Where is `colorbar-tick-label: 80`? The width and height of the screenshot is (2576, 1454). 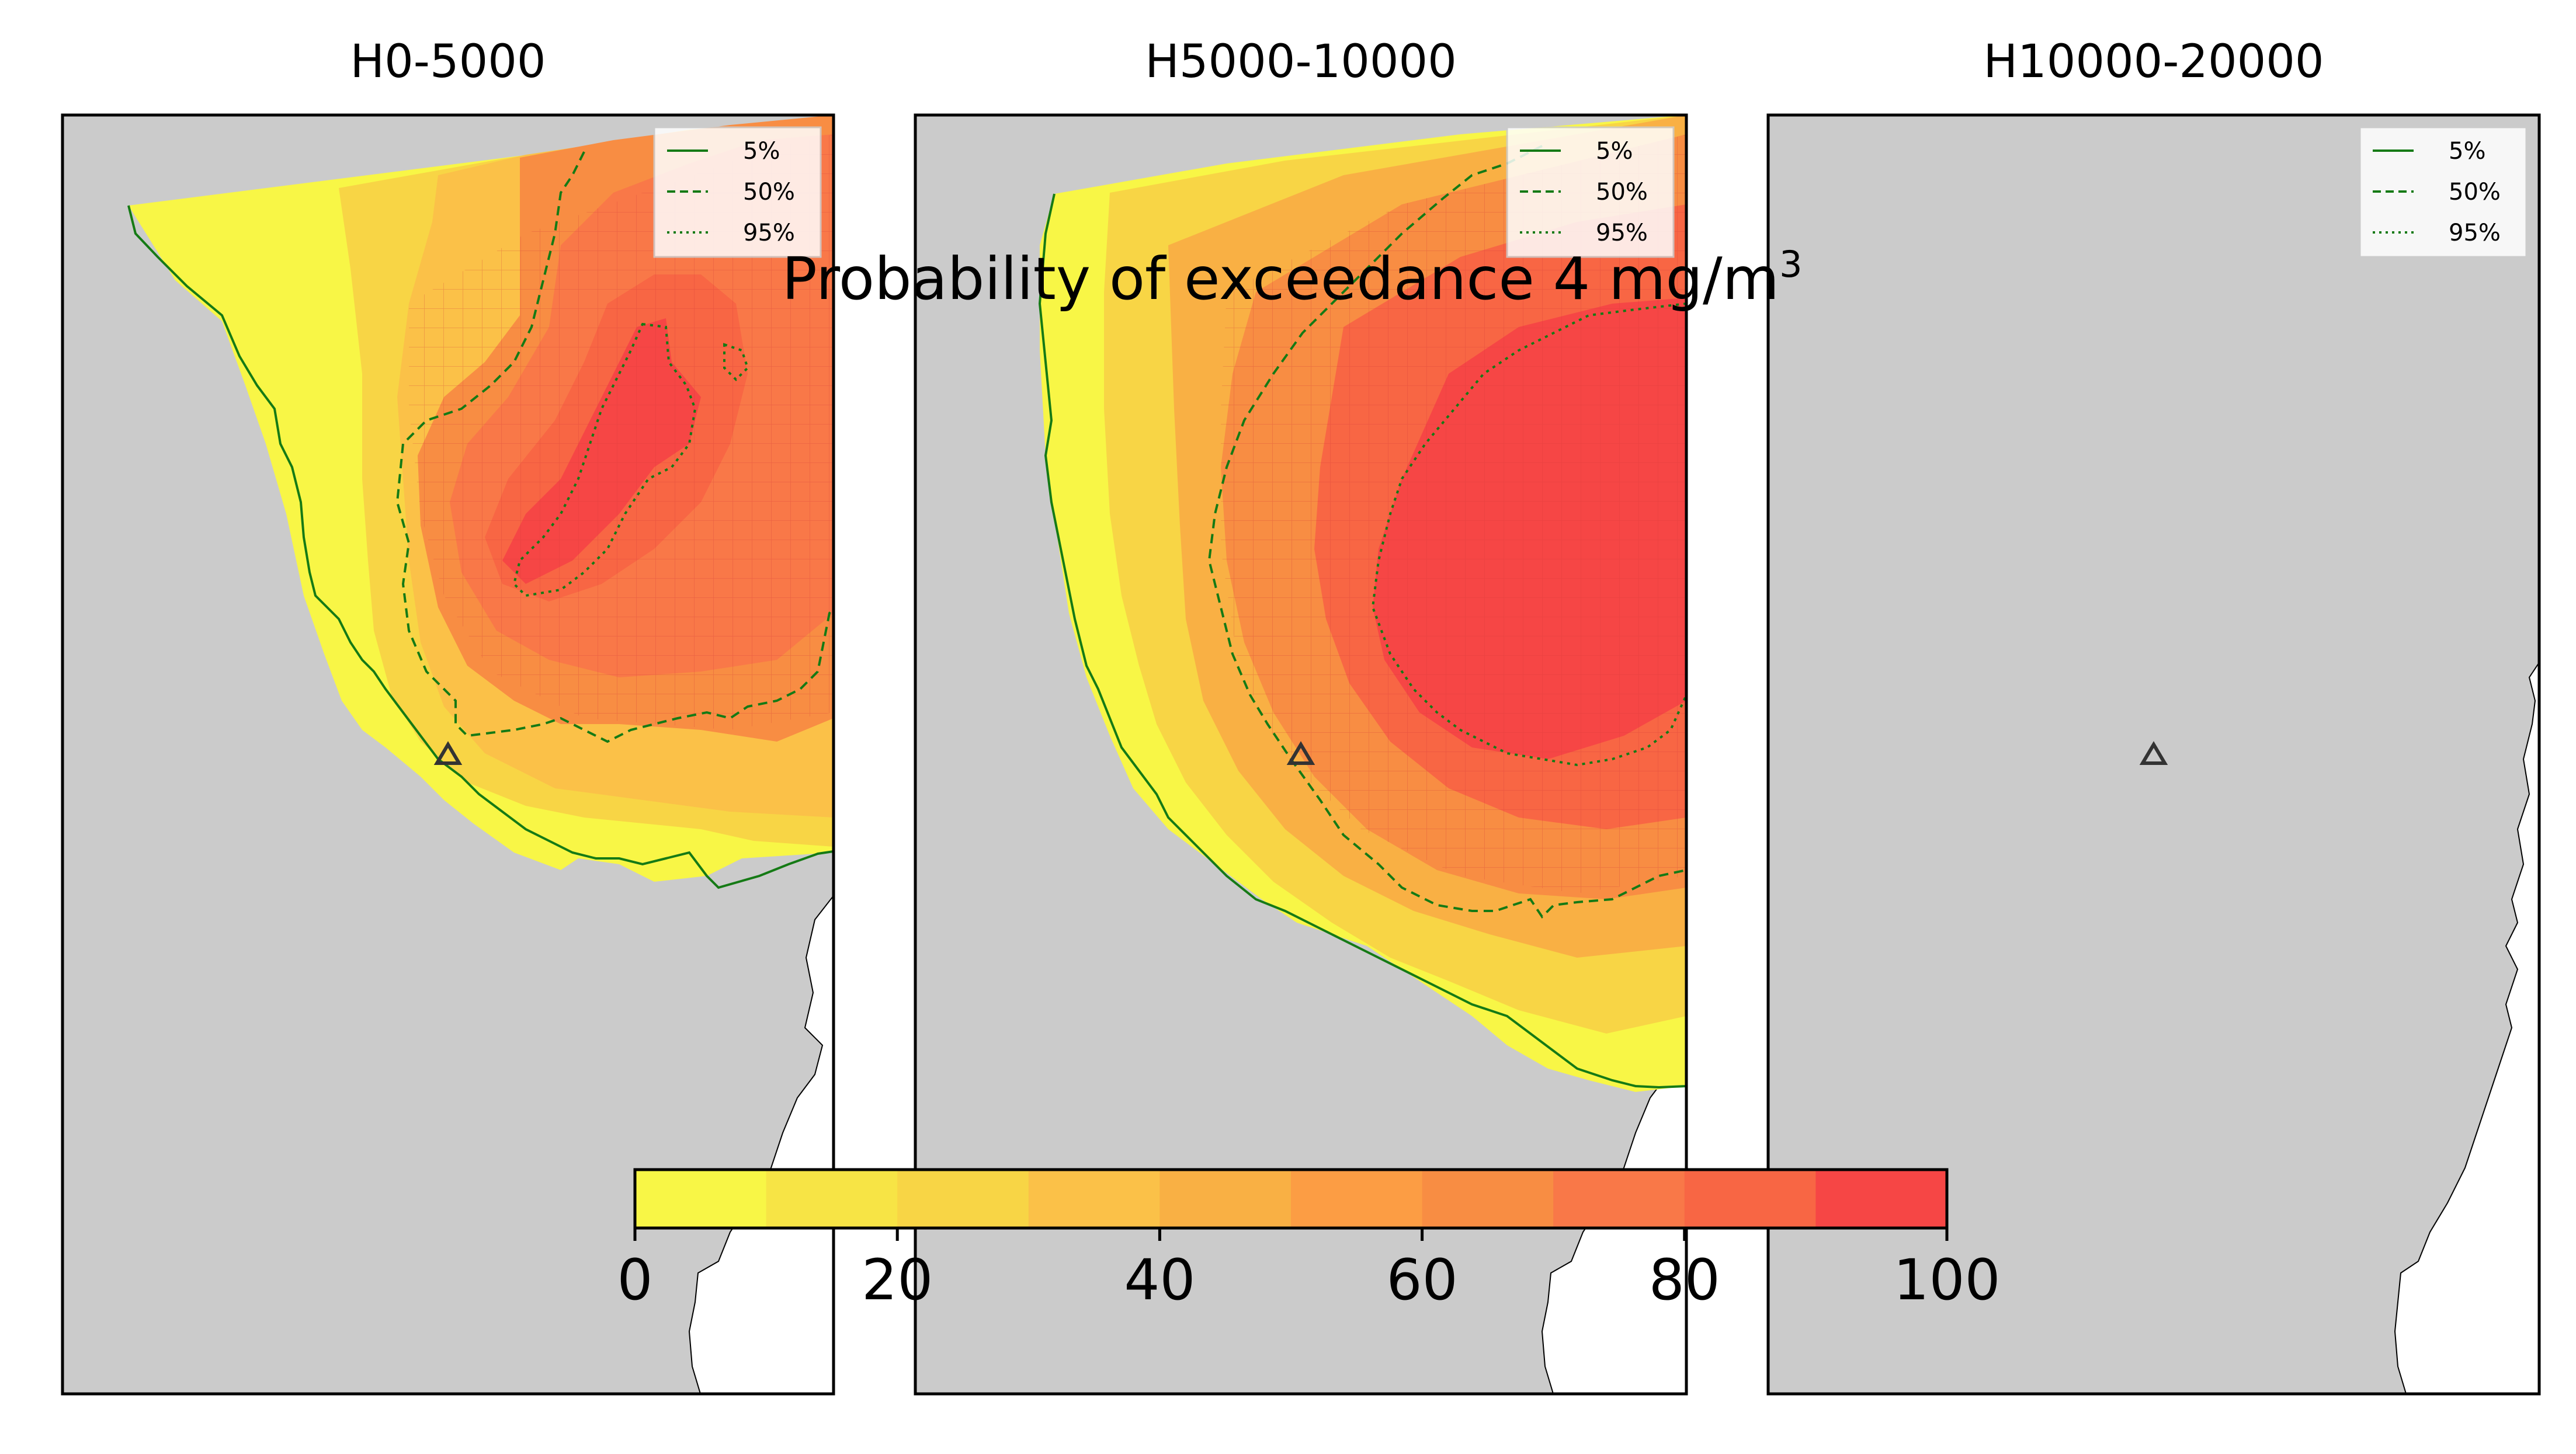
colorbar-tick-label: 80 is located at coordinates (1684, 1280).